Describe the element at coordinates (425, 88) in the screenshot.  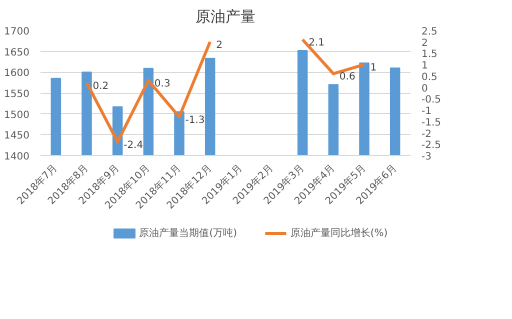
I see `y2-tick-label: 0` at that location.